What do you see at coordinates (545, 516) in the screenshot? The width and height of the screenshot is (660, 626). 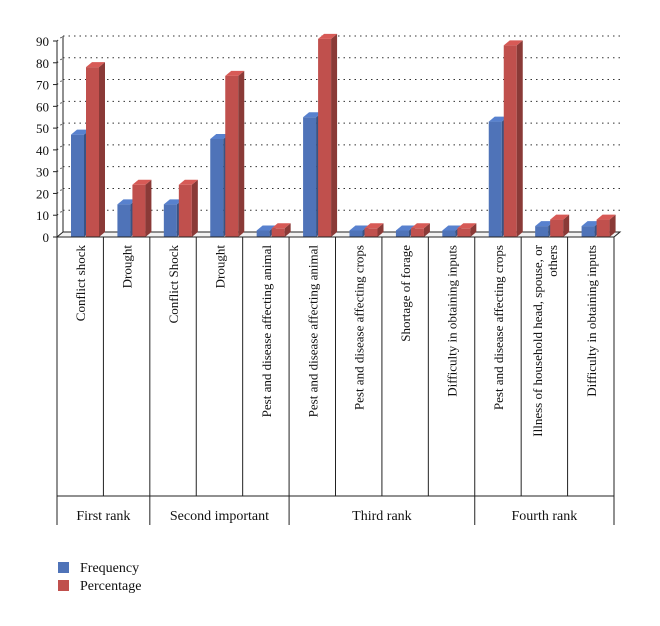 I see `group-label: Fourth rank` at bounding box center [545, 516].